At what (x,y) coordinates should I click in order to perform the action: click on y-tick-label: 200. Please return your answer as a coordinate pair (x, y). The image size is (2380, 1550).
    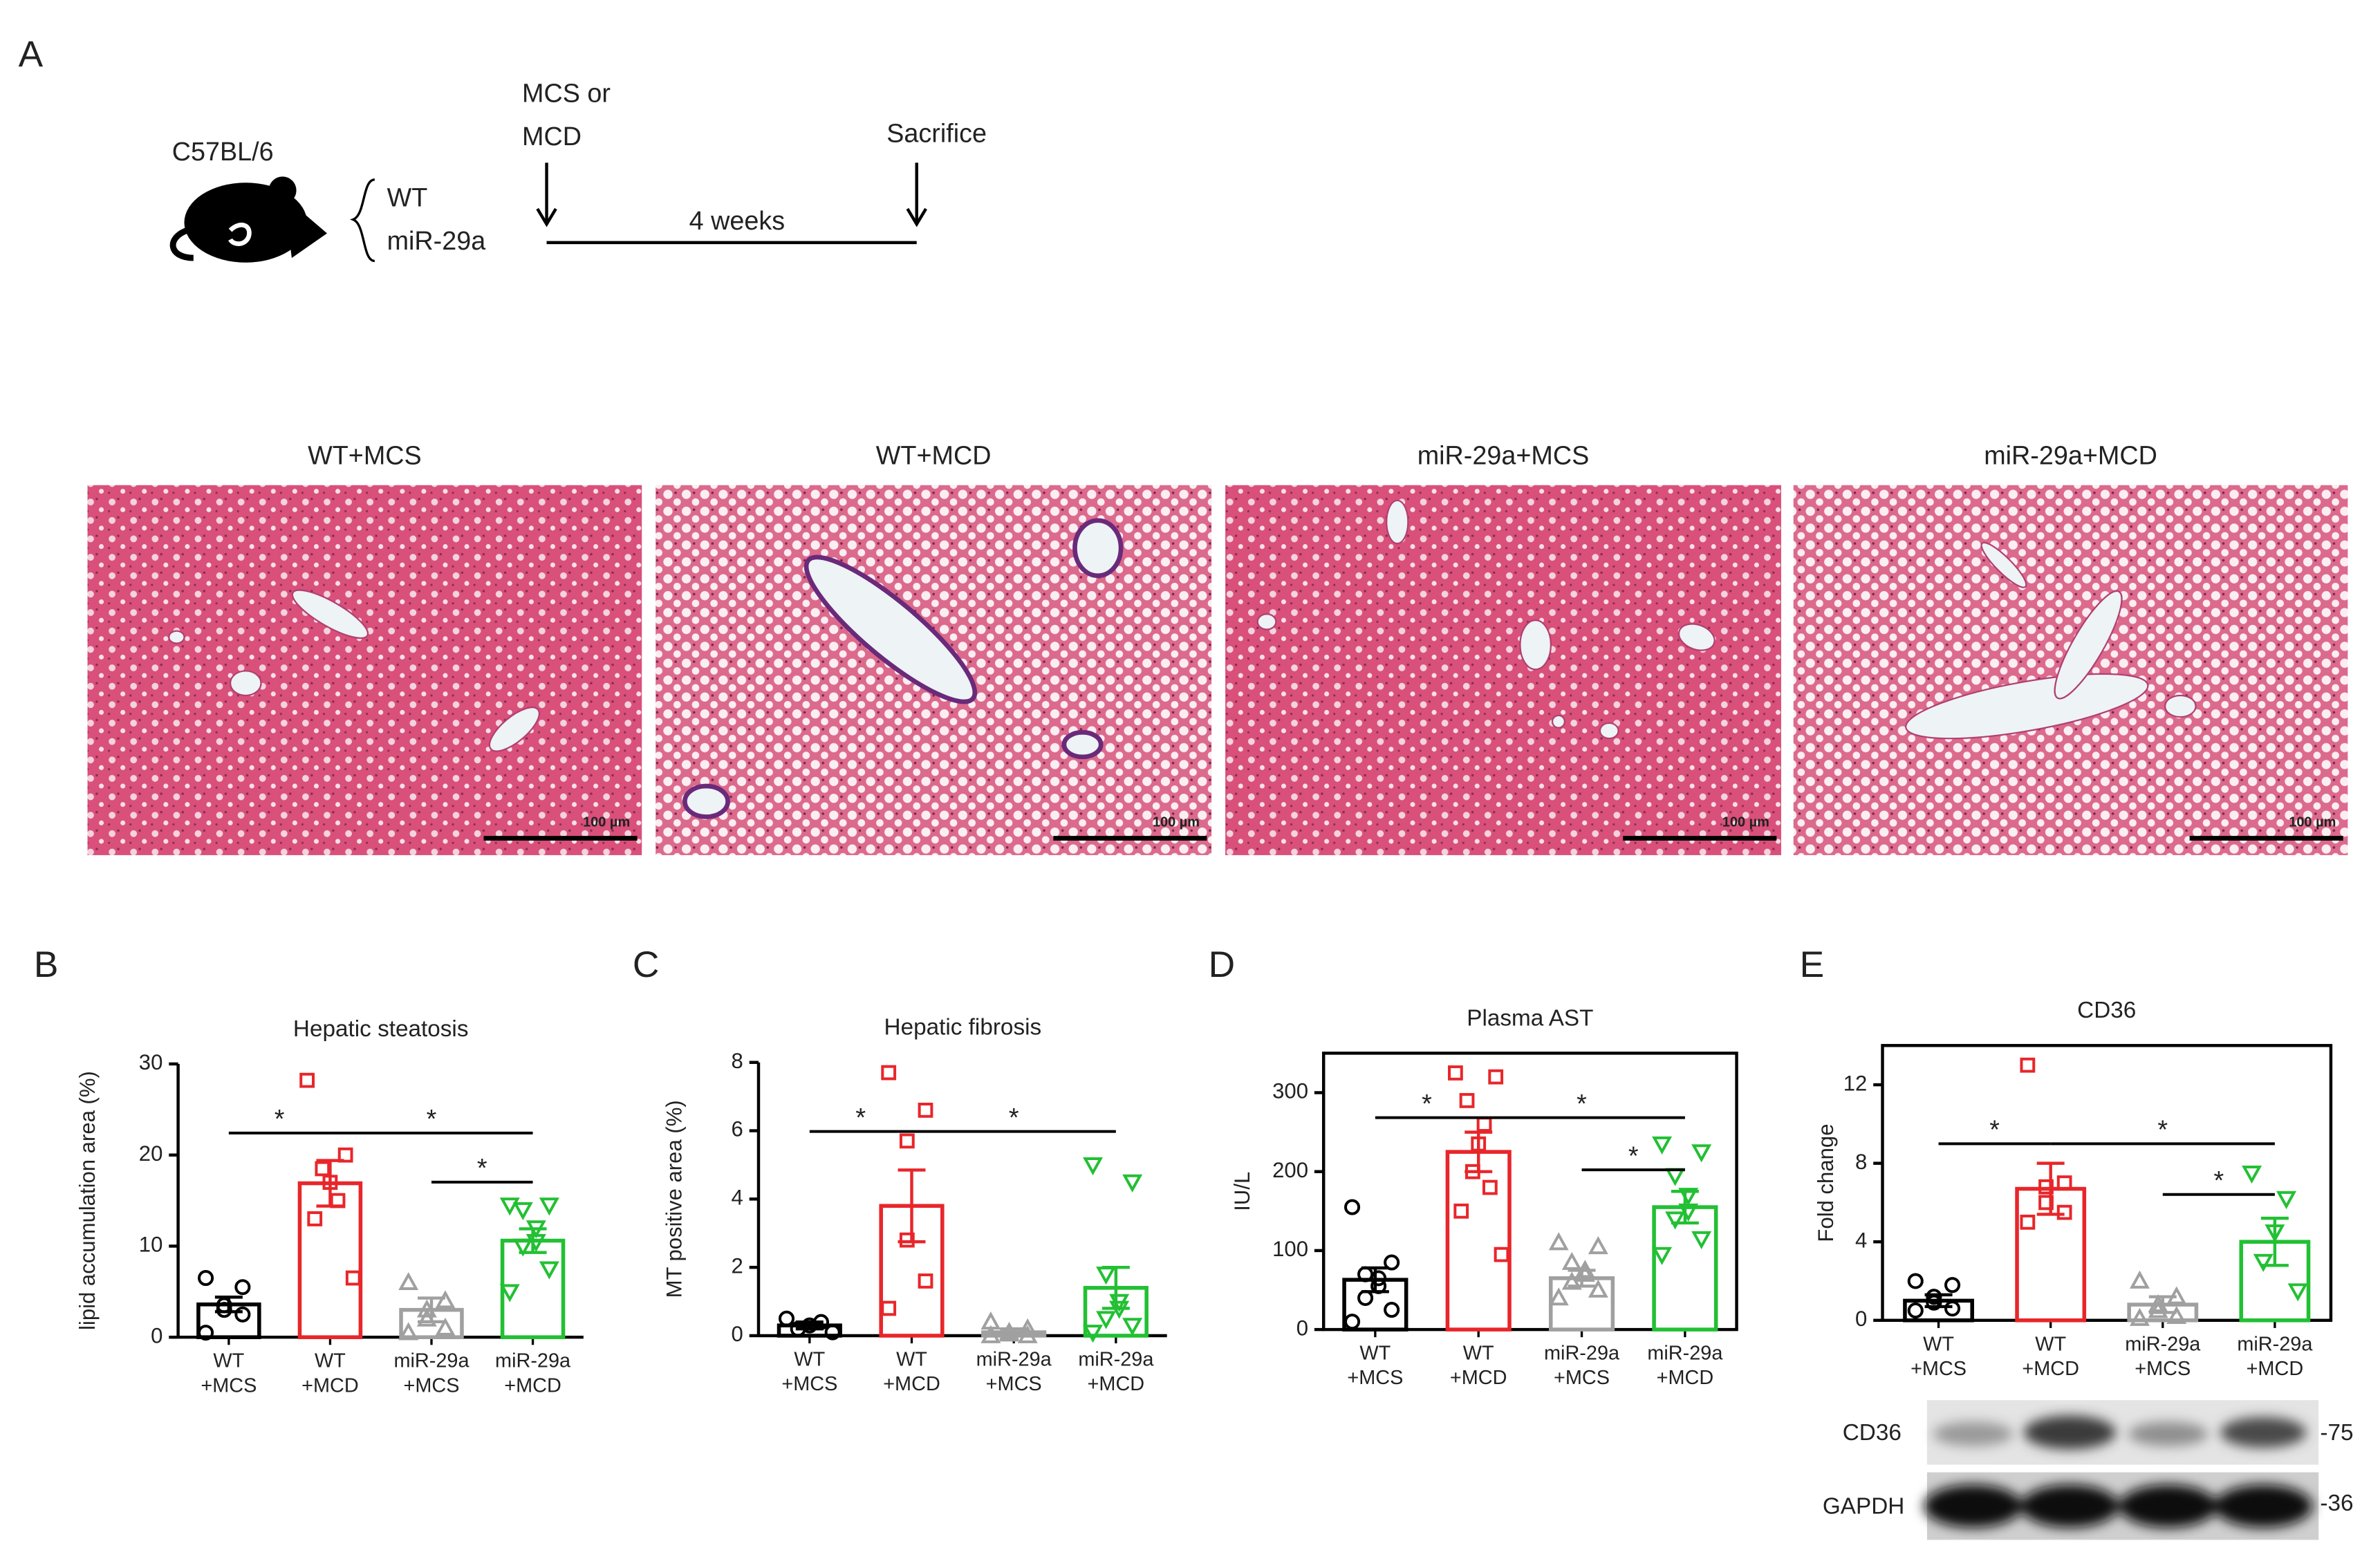
    Looking at the image, I should click on (1290, 1170).